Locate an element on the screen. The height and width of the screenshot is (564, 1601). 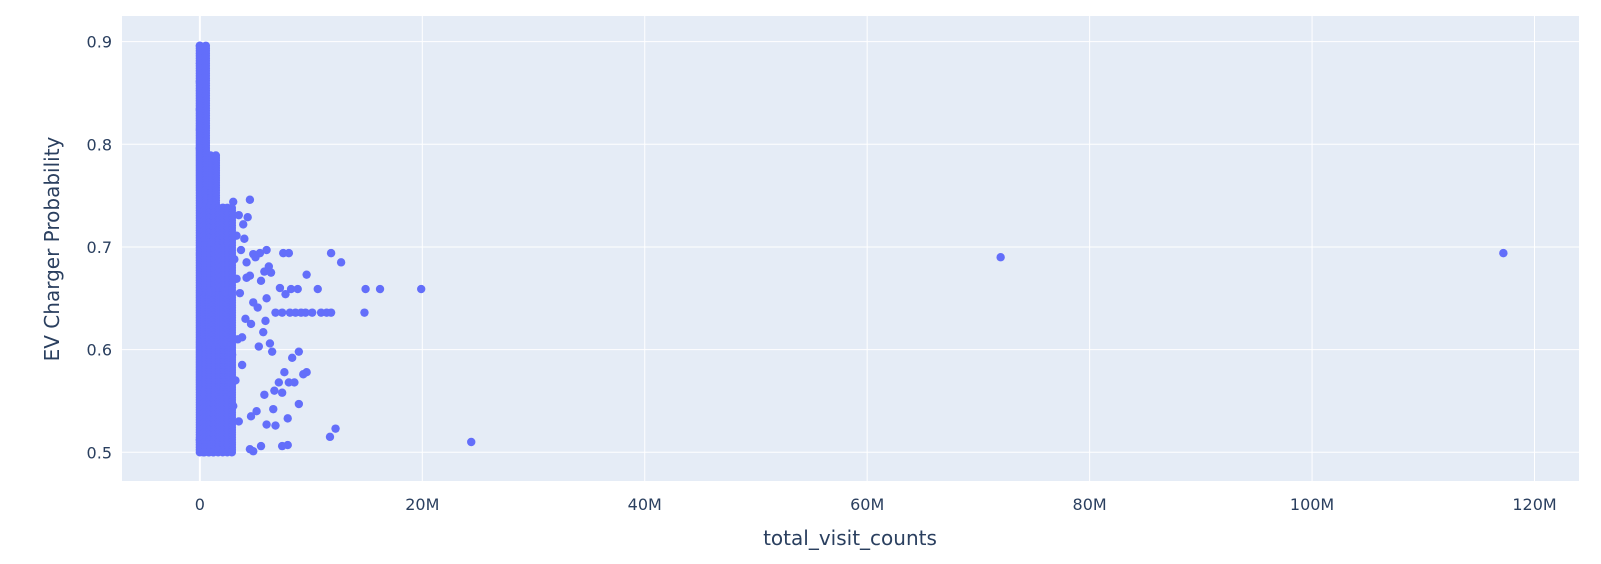
x-tick-label: 100M is located at coordinates (1312, 504).